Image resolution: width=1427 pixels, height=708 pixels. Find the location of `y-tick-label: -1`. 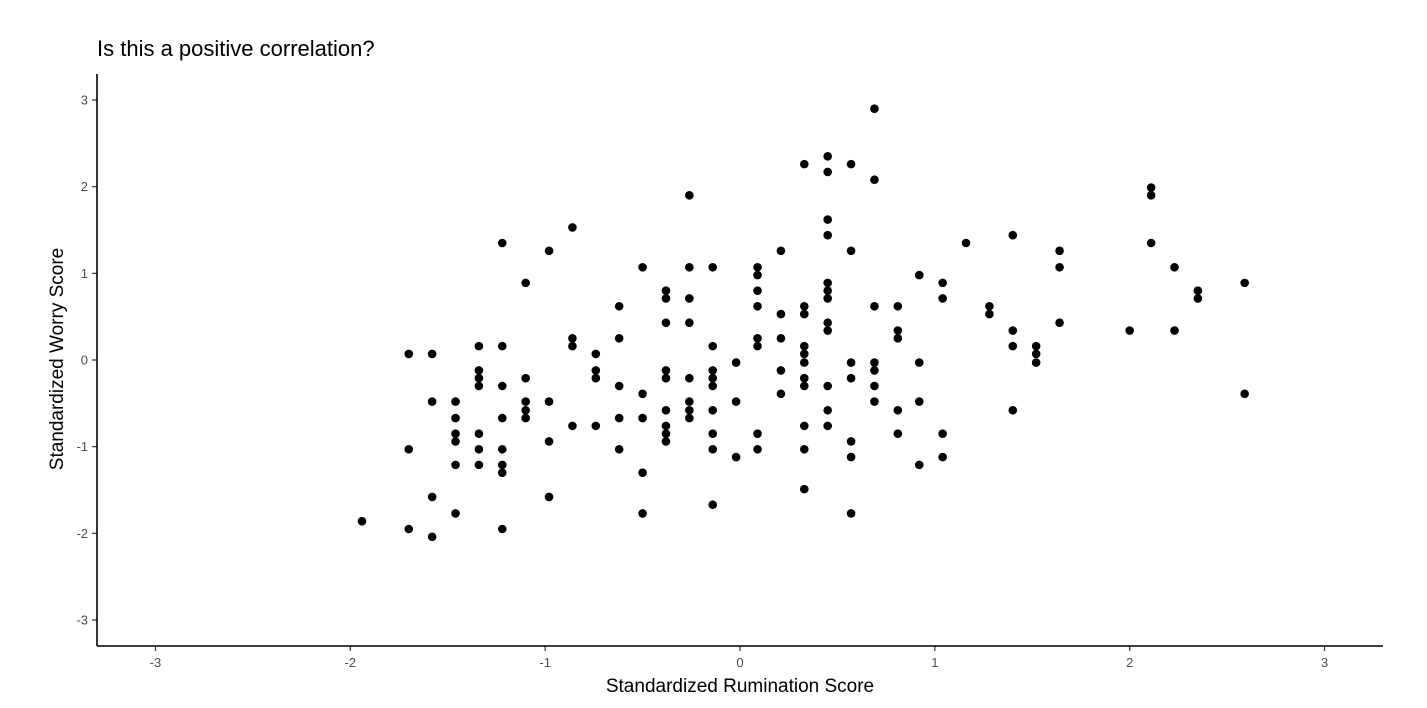

y-tick-label: -1 is located at coordinates (82, 446).